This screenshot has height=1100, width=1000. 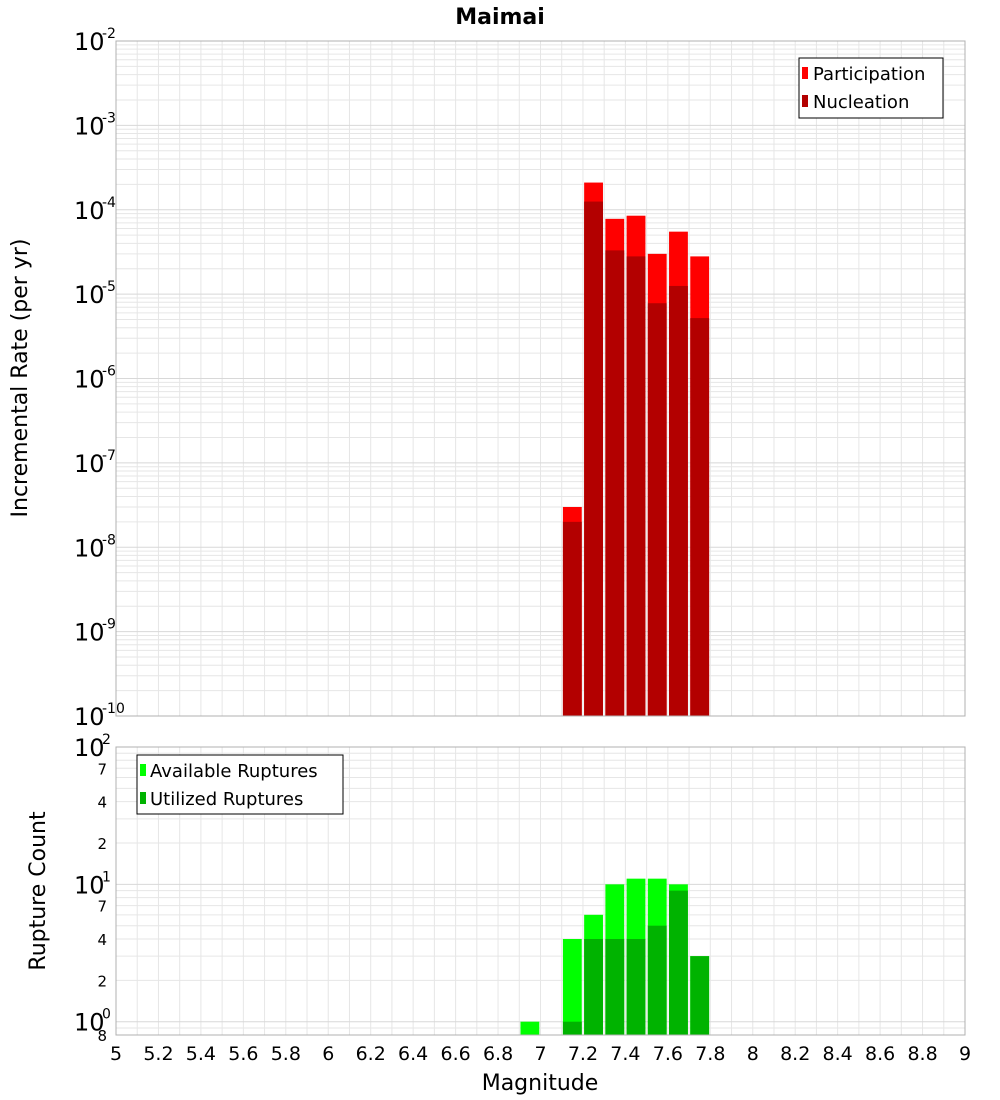 What do you see at coordinates (710, 1054) in the screenshot?
I see `x-tick-label: 7.8` at bounding box center [710, 1054].